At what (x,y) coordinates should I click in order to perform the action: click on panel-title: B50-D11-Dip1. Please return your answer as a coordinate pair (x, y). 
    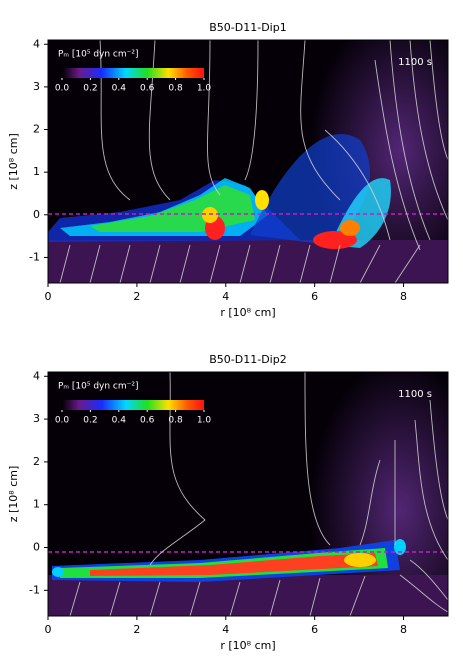
    Looking at the image, I should click on (247, 27).